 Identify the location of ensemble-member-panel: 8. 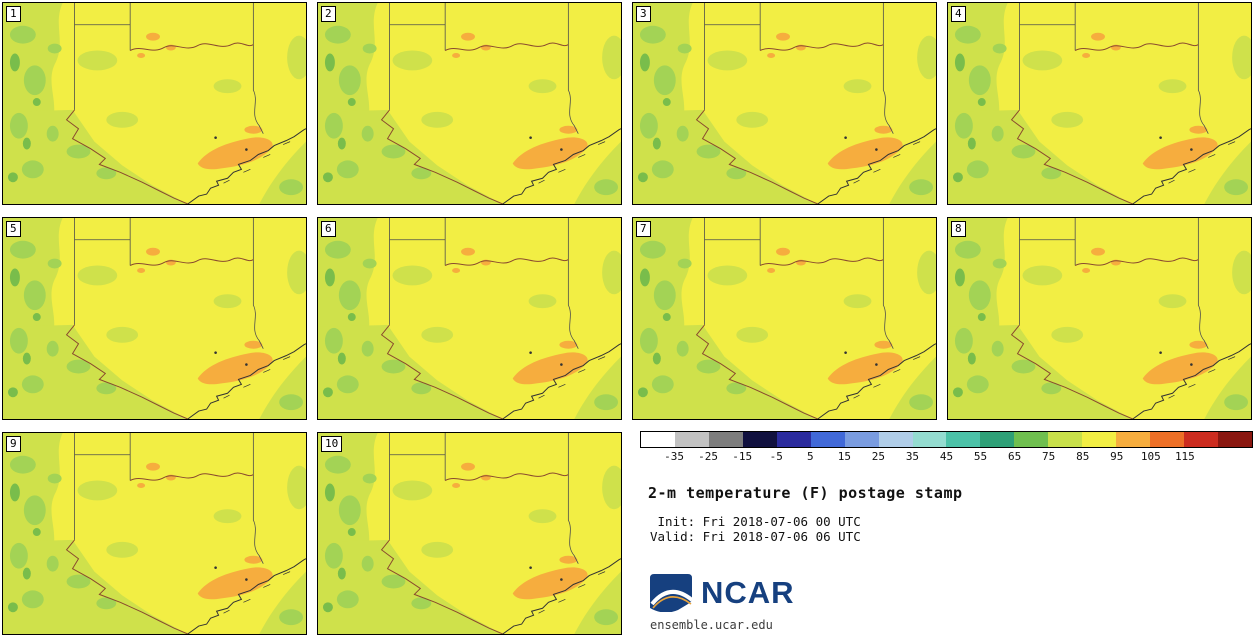
(1099, 318).